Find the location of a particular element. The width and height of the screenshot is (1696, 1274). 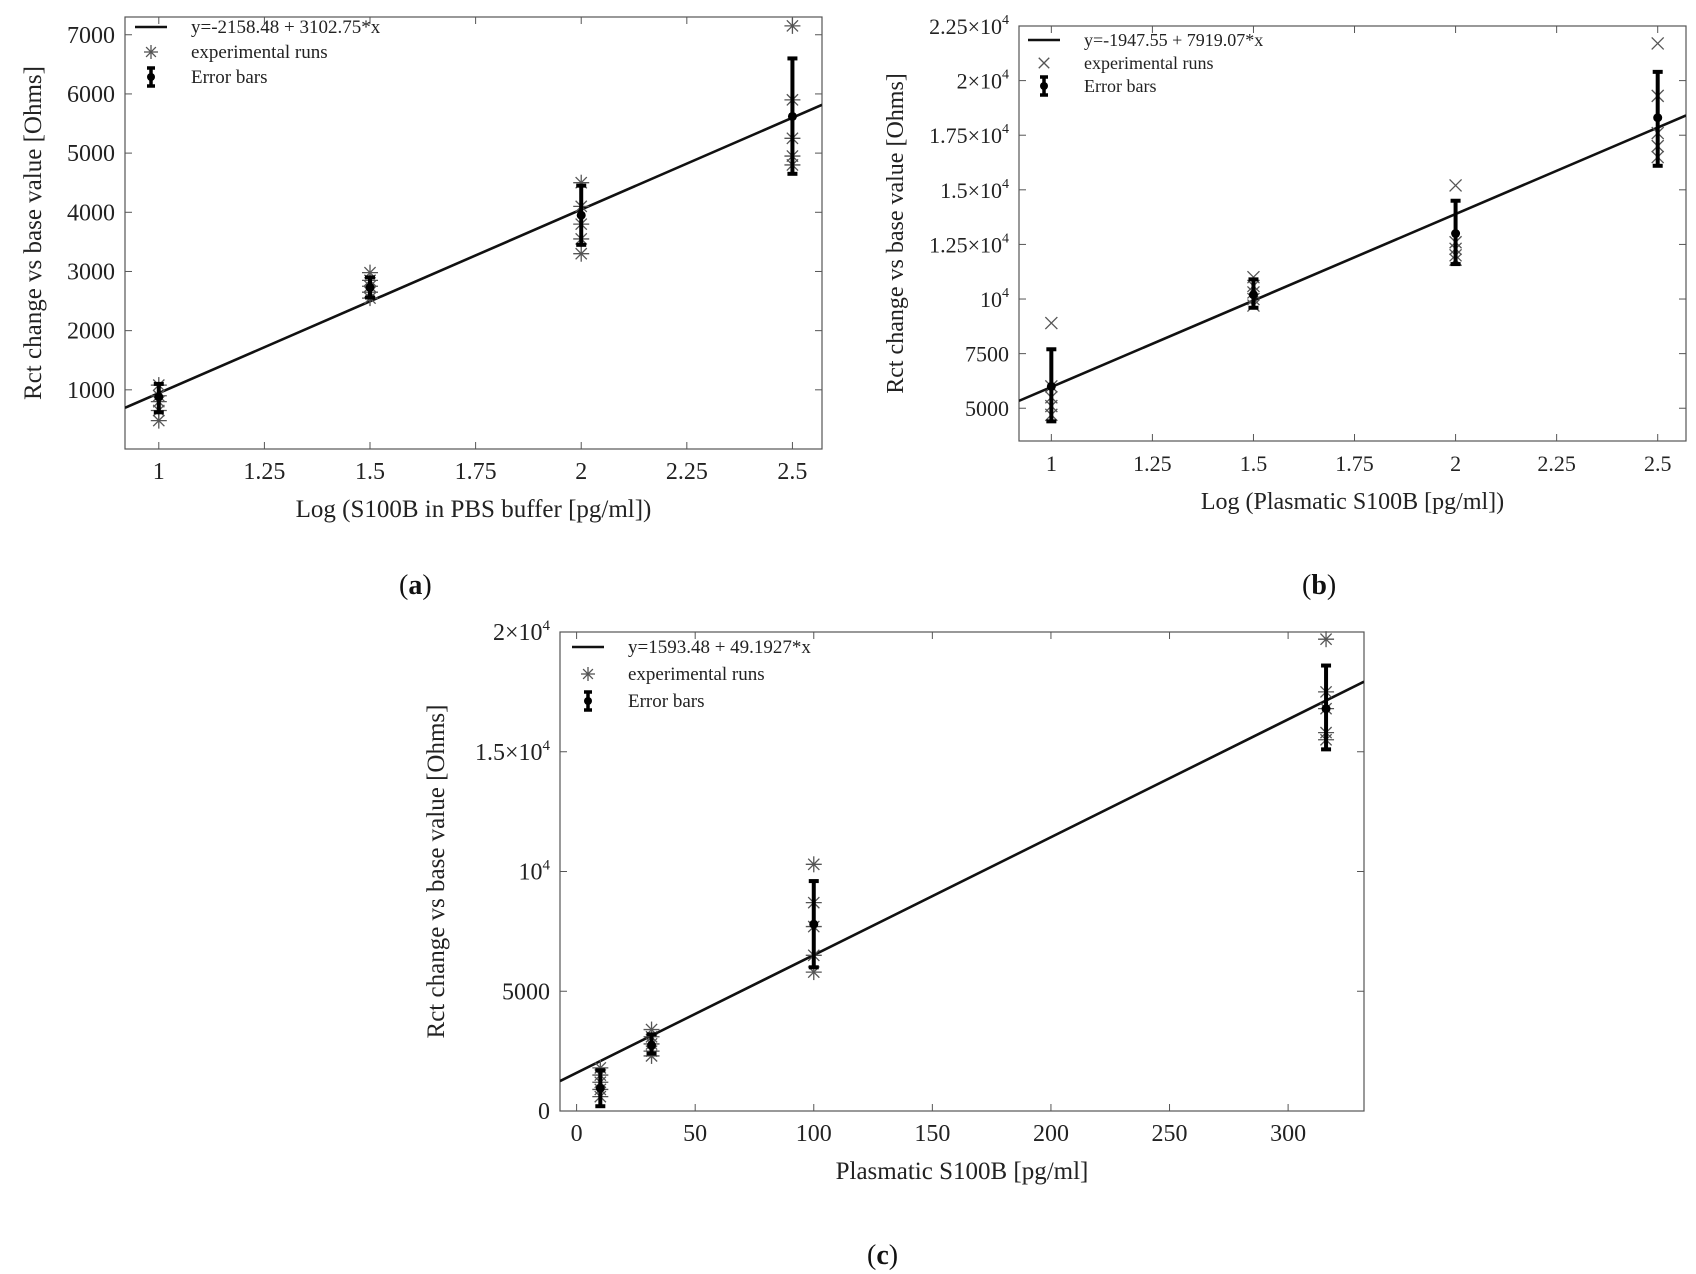

plot-frame-a is located at coordinates (473, 233).